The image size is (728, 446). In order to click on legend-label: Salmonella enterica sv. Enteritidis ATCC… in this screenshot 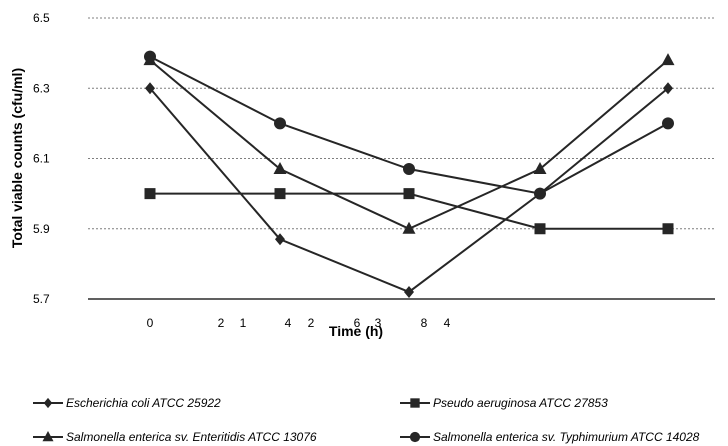, I will do `click(191, 437)`.